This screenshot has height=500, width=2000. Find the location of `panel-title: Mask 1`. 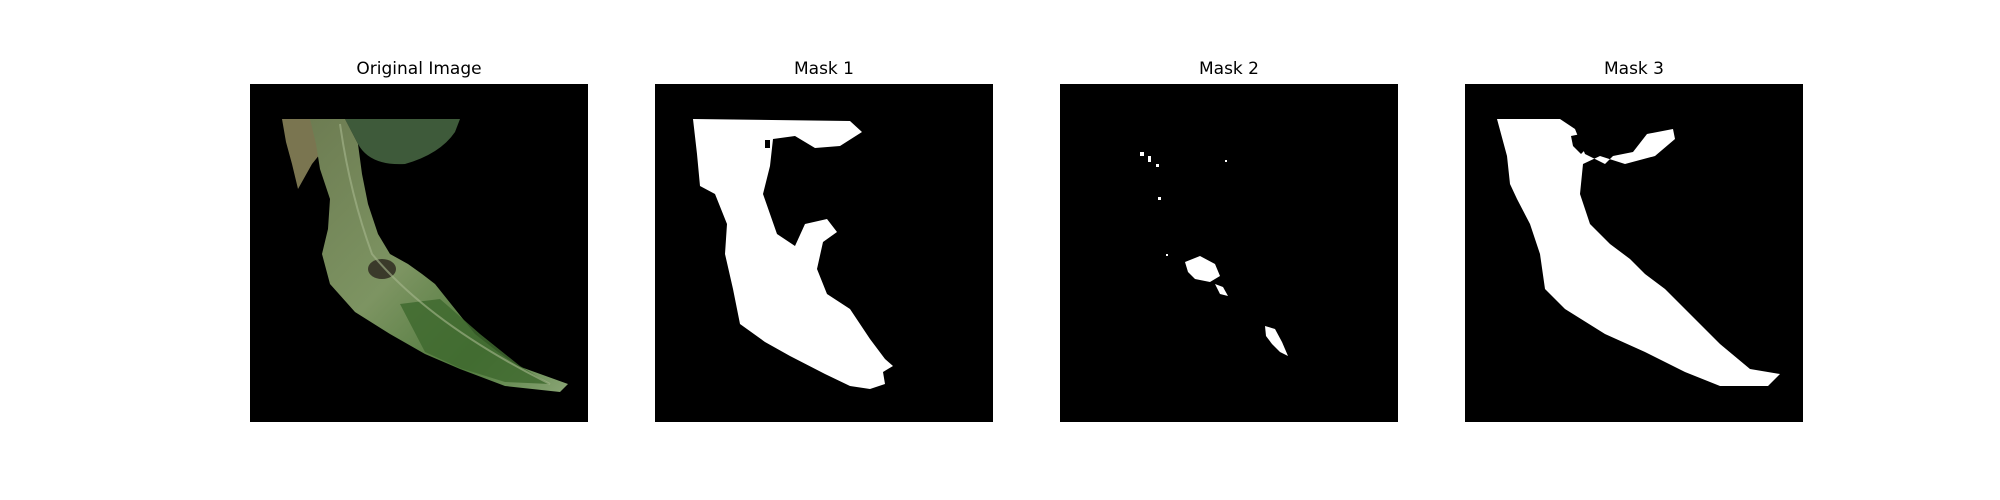

panel-title: Mask 1 is located at coordinates (823, 69).